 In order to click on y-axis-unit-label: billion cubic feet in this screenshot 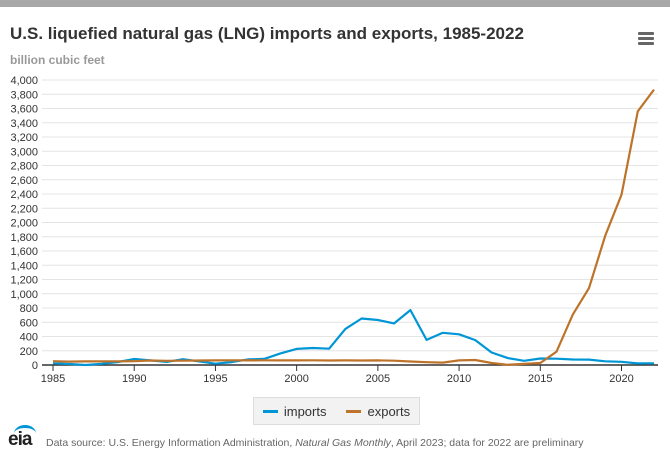, I will do `click(57, 60)`.